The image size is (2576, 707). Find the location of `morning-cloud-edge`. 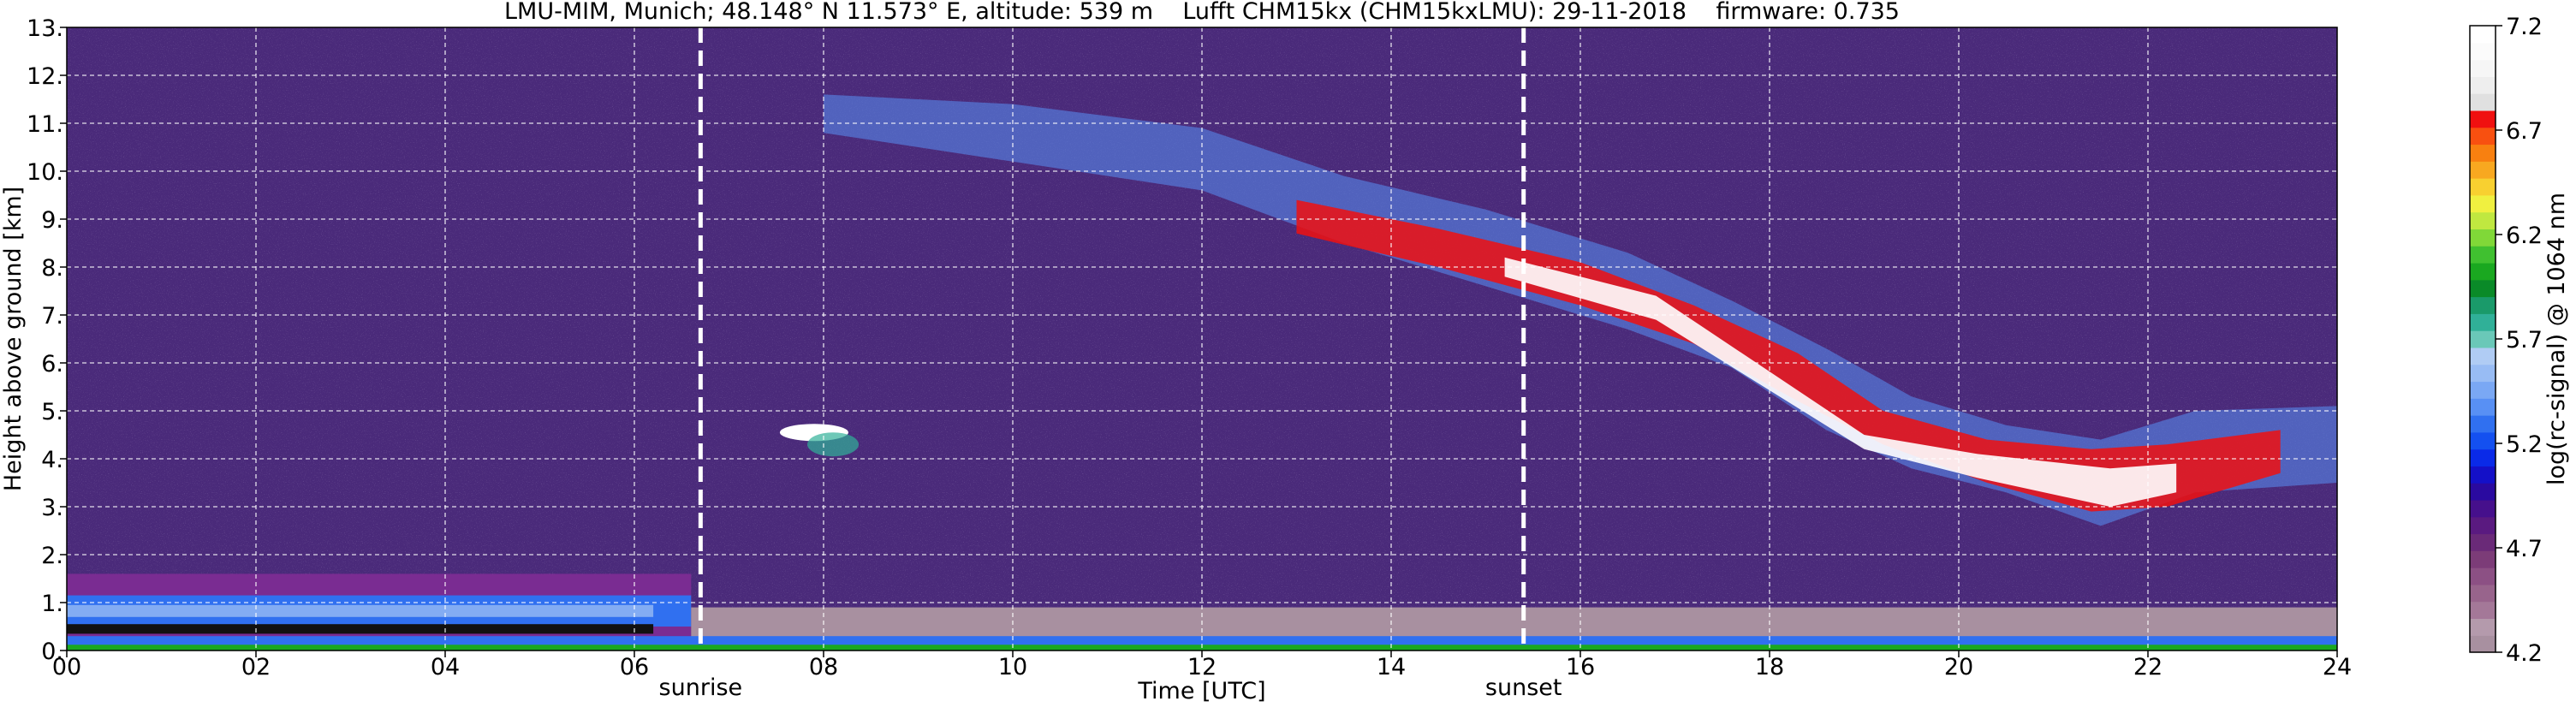

morning-cloud-edge is located at coordinates (833, 444).